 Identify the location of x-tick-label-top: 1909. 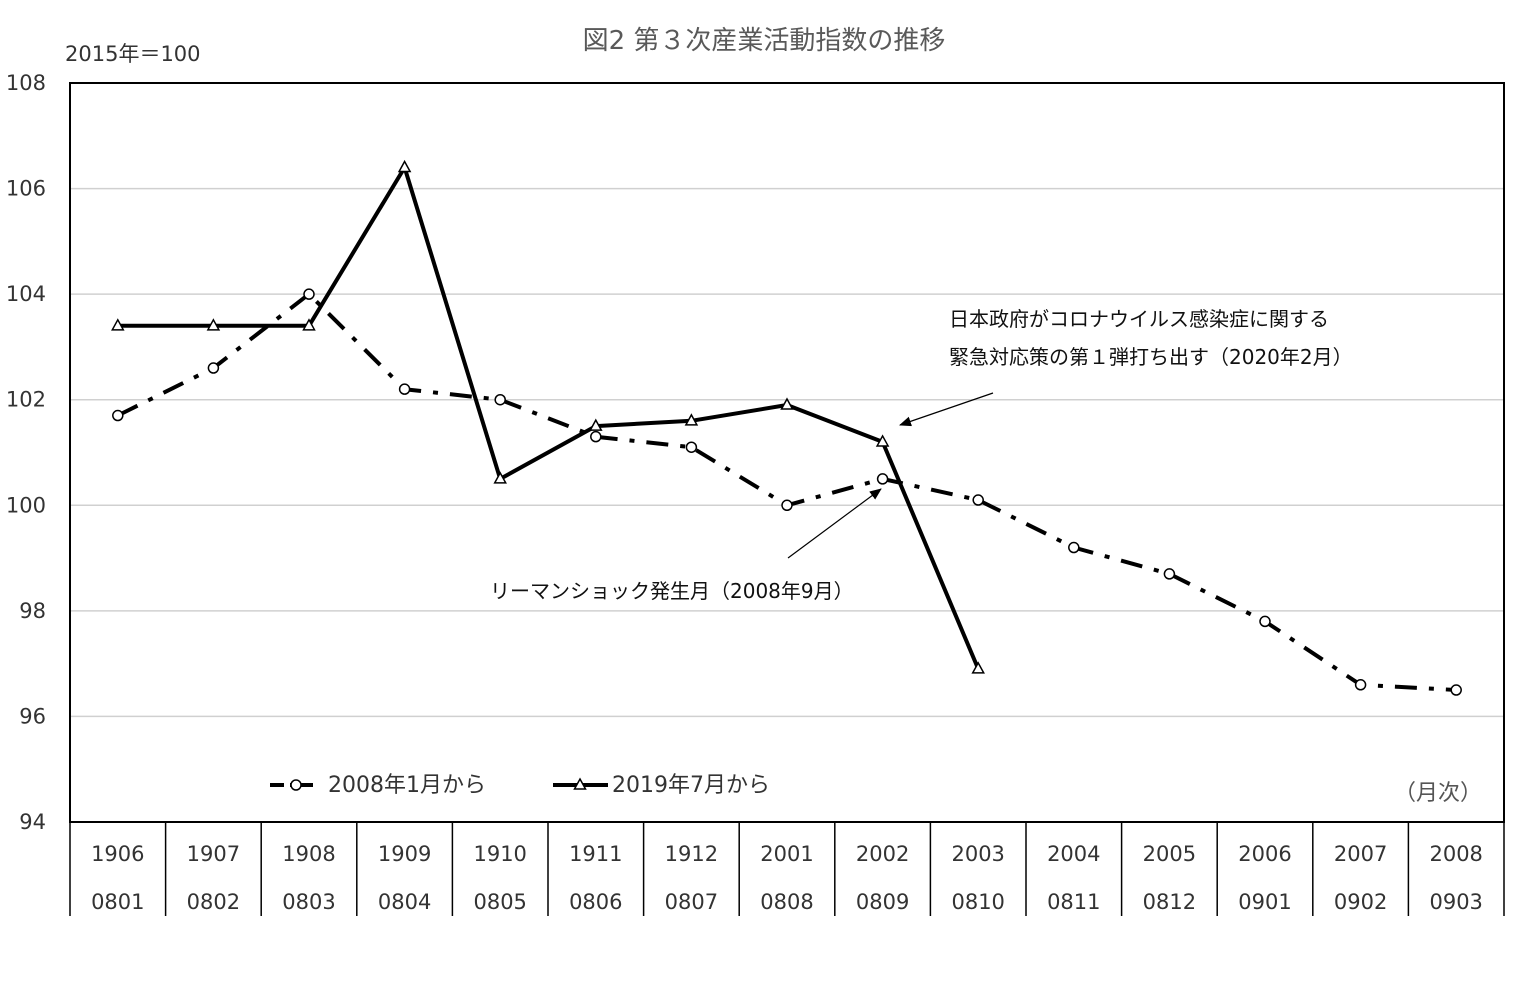
(404, 854).